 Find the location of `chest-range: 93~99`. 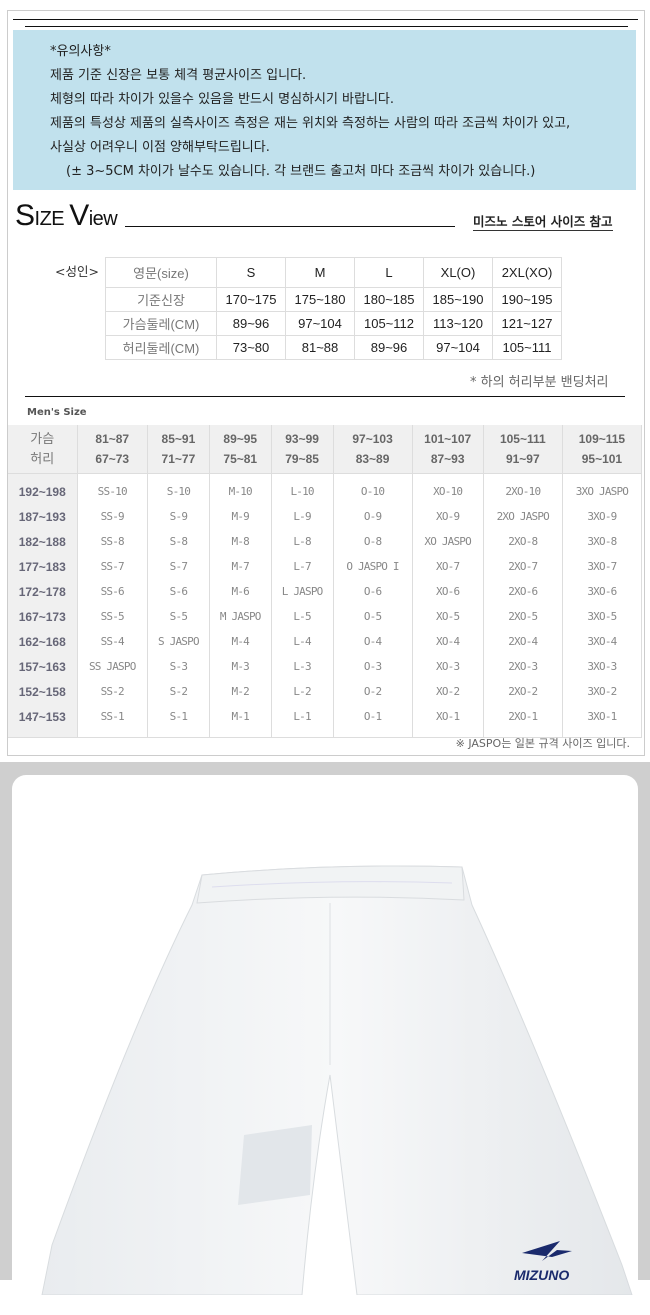

chest-range: 93~99 is located at coordinates (302, 438).